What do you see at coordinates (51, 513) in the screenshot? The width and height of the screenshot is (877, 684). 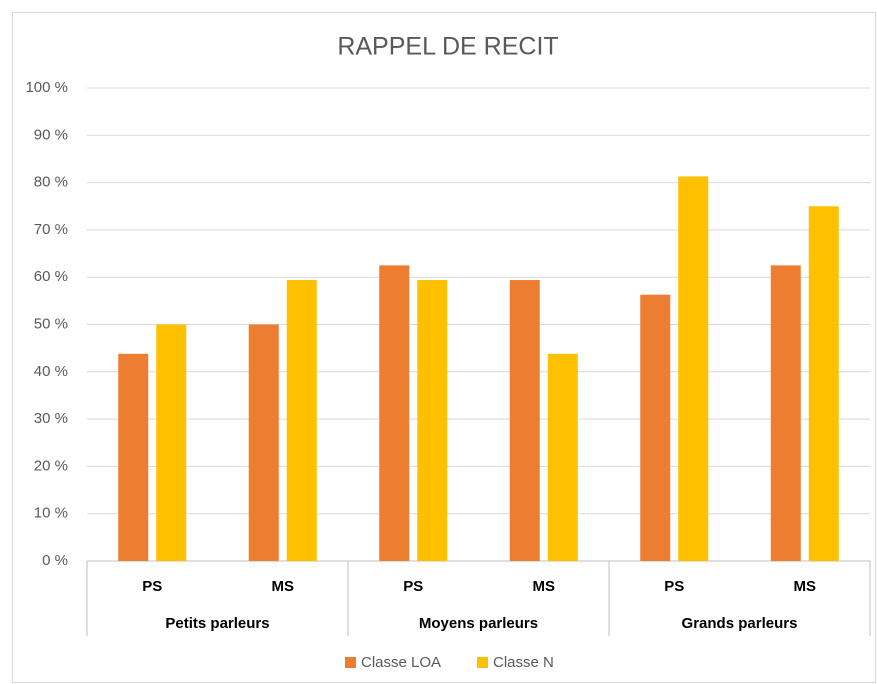 I see `y-tick-label: 10 %` at bounding box center [51, 513].